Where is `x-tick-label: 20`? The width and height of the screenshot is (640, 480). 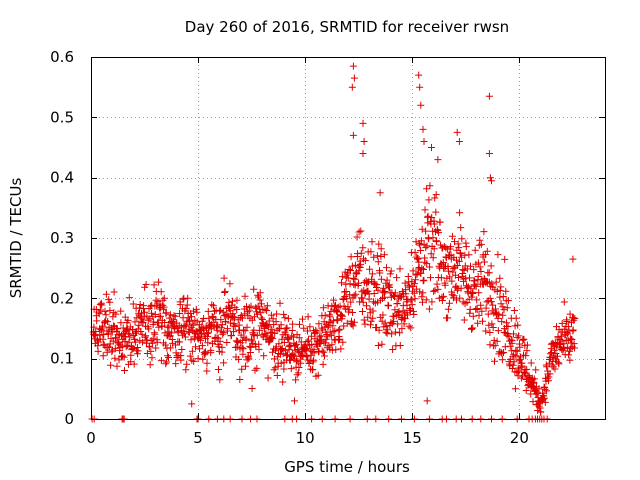
x-tick-label: 20 is located at coordinates (519, 438).